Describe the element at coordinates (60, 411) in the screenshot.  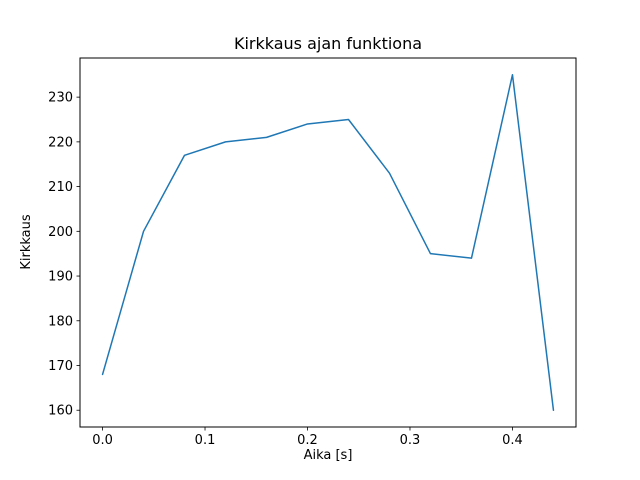
I see `y-tick-label: 160` at that location.